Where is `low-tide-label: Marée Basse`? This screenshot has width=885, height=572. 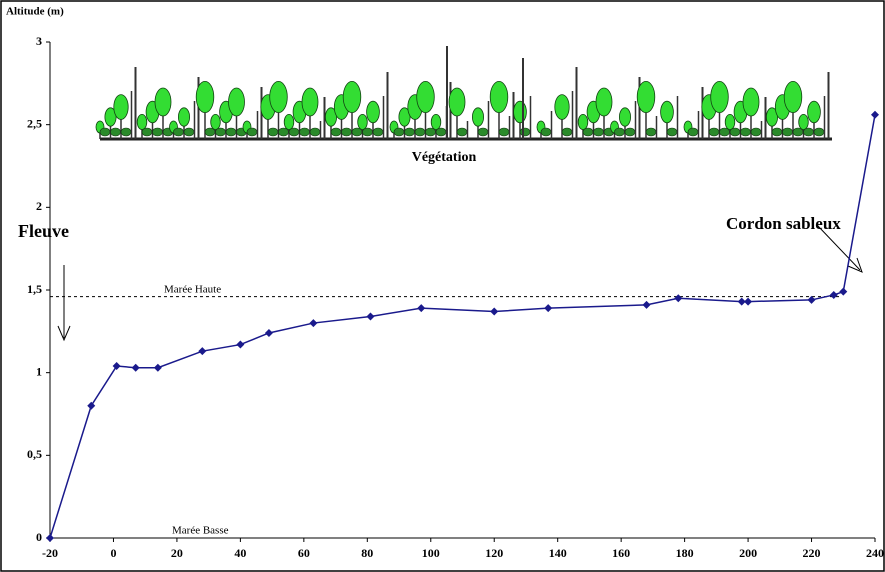
low-tide-label: Marée Basse is located at coordinates (200, 531).